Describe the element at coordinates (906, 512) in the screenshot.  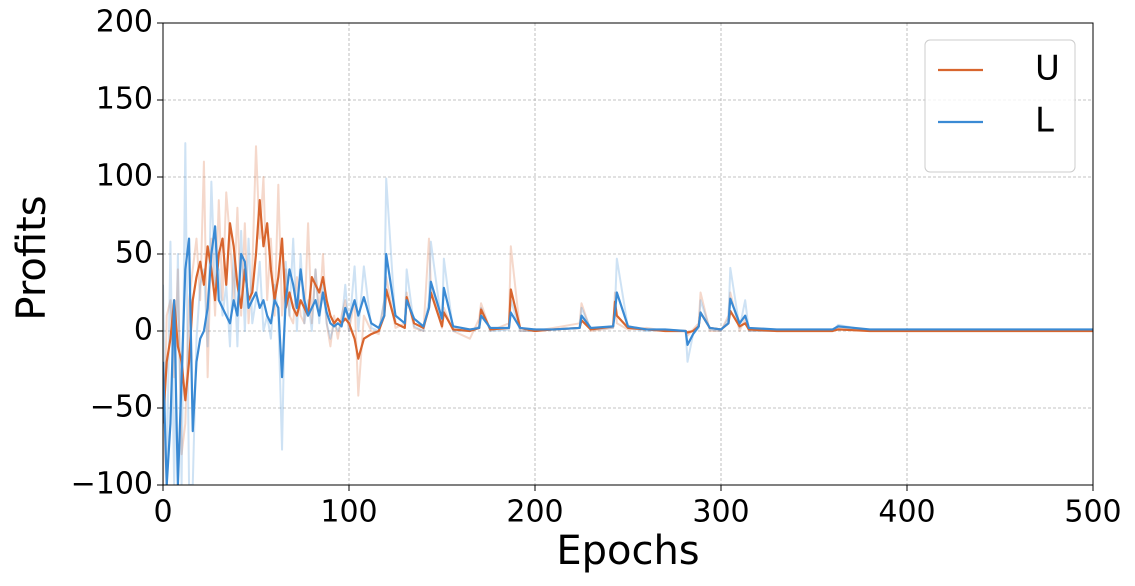
I see `x-tick-label: 400` at that location.